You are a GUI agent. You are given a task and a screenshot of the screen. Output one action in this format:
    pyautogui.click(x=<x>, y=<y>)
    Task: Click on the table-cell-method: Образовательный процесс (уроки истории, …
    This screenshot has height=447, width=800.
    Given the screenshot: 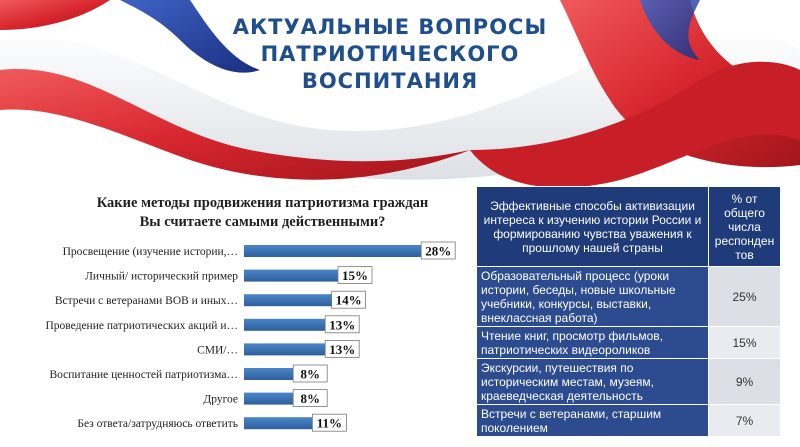 What is the action you would take?
    pyautogui.click(x=592, y=296)
    